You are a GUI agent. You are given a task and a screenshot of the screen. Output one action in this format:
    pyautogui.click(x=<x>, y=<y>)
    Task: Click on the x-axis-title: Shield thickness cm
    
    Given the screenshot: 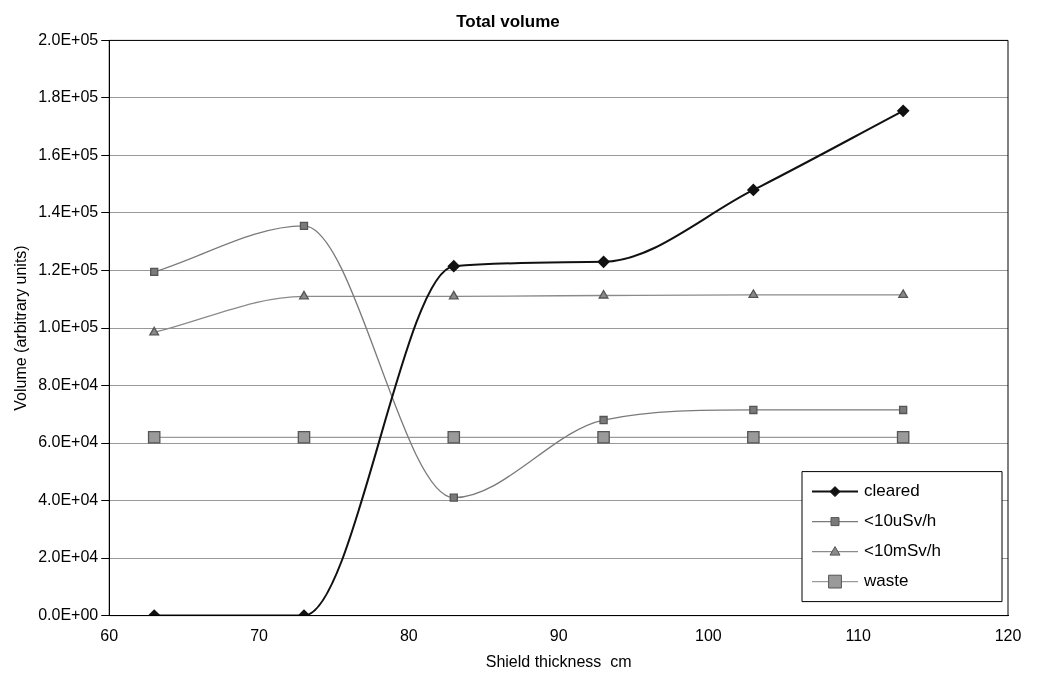 What is the action you would take?
    pyautogui.click(x=558, y=661)
    